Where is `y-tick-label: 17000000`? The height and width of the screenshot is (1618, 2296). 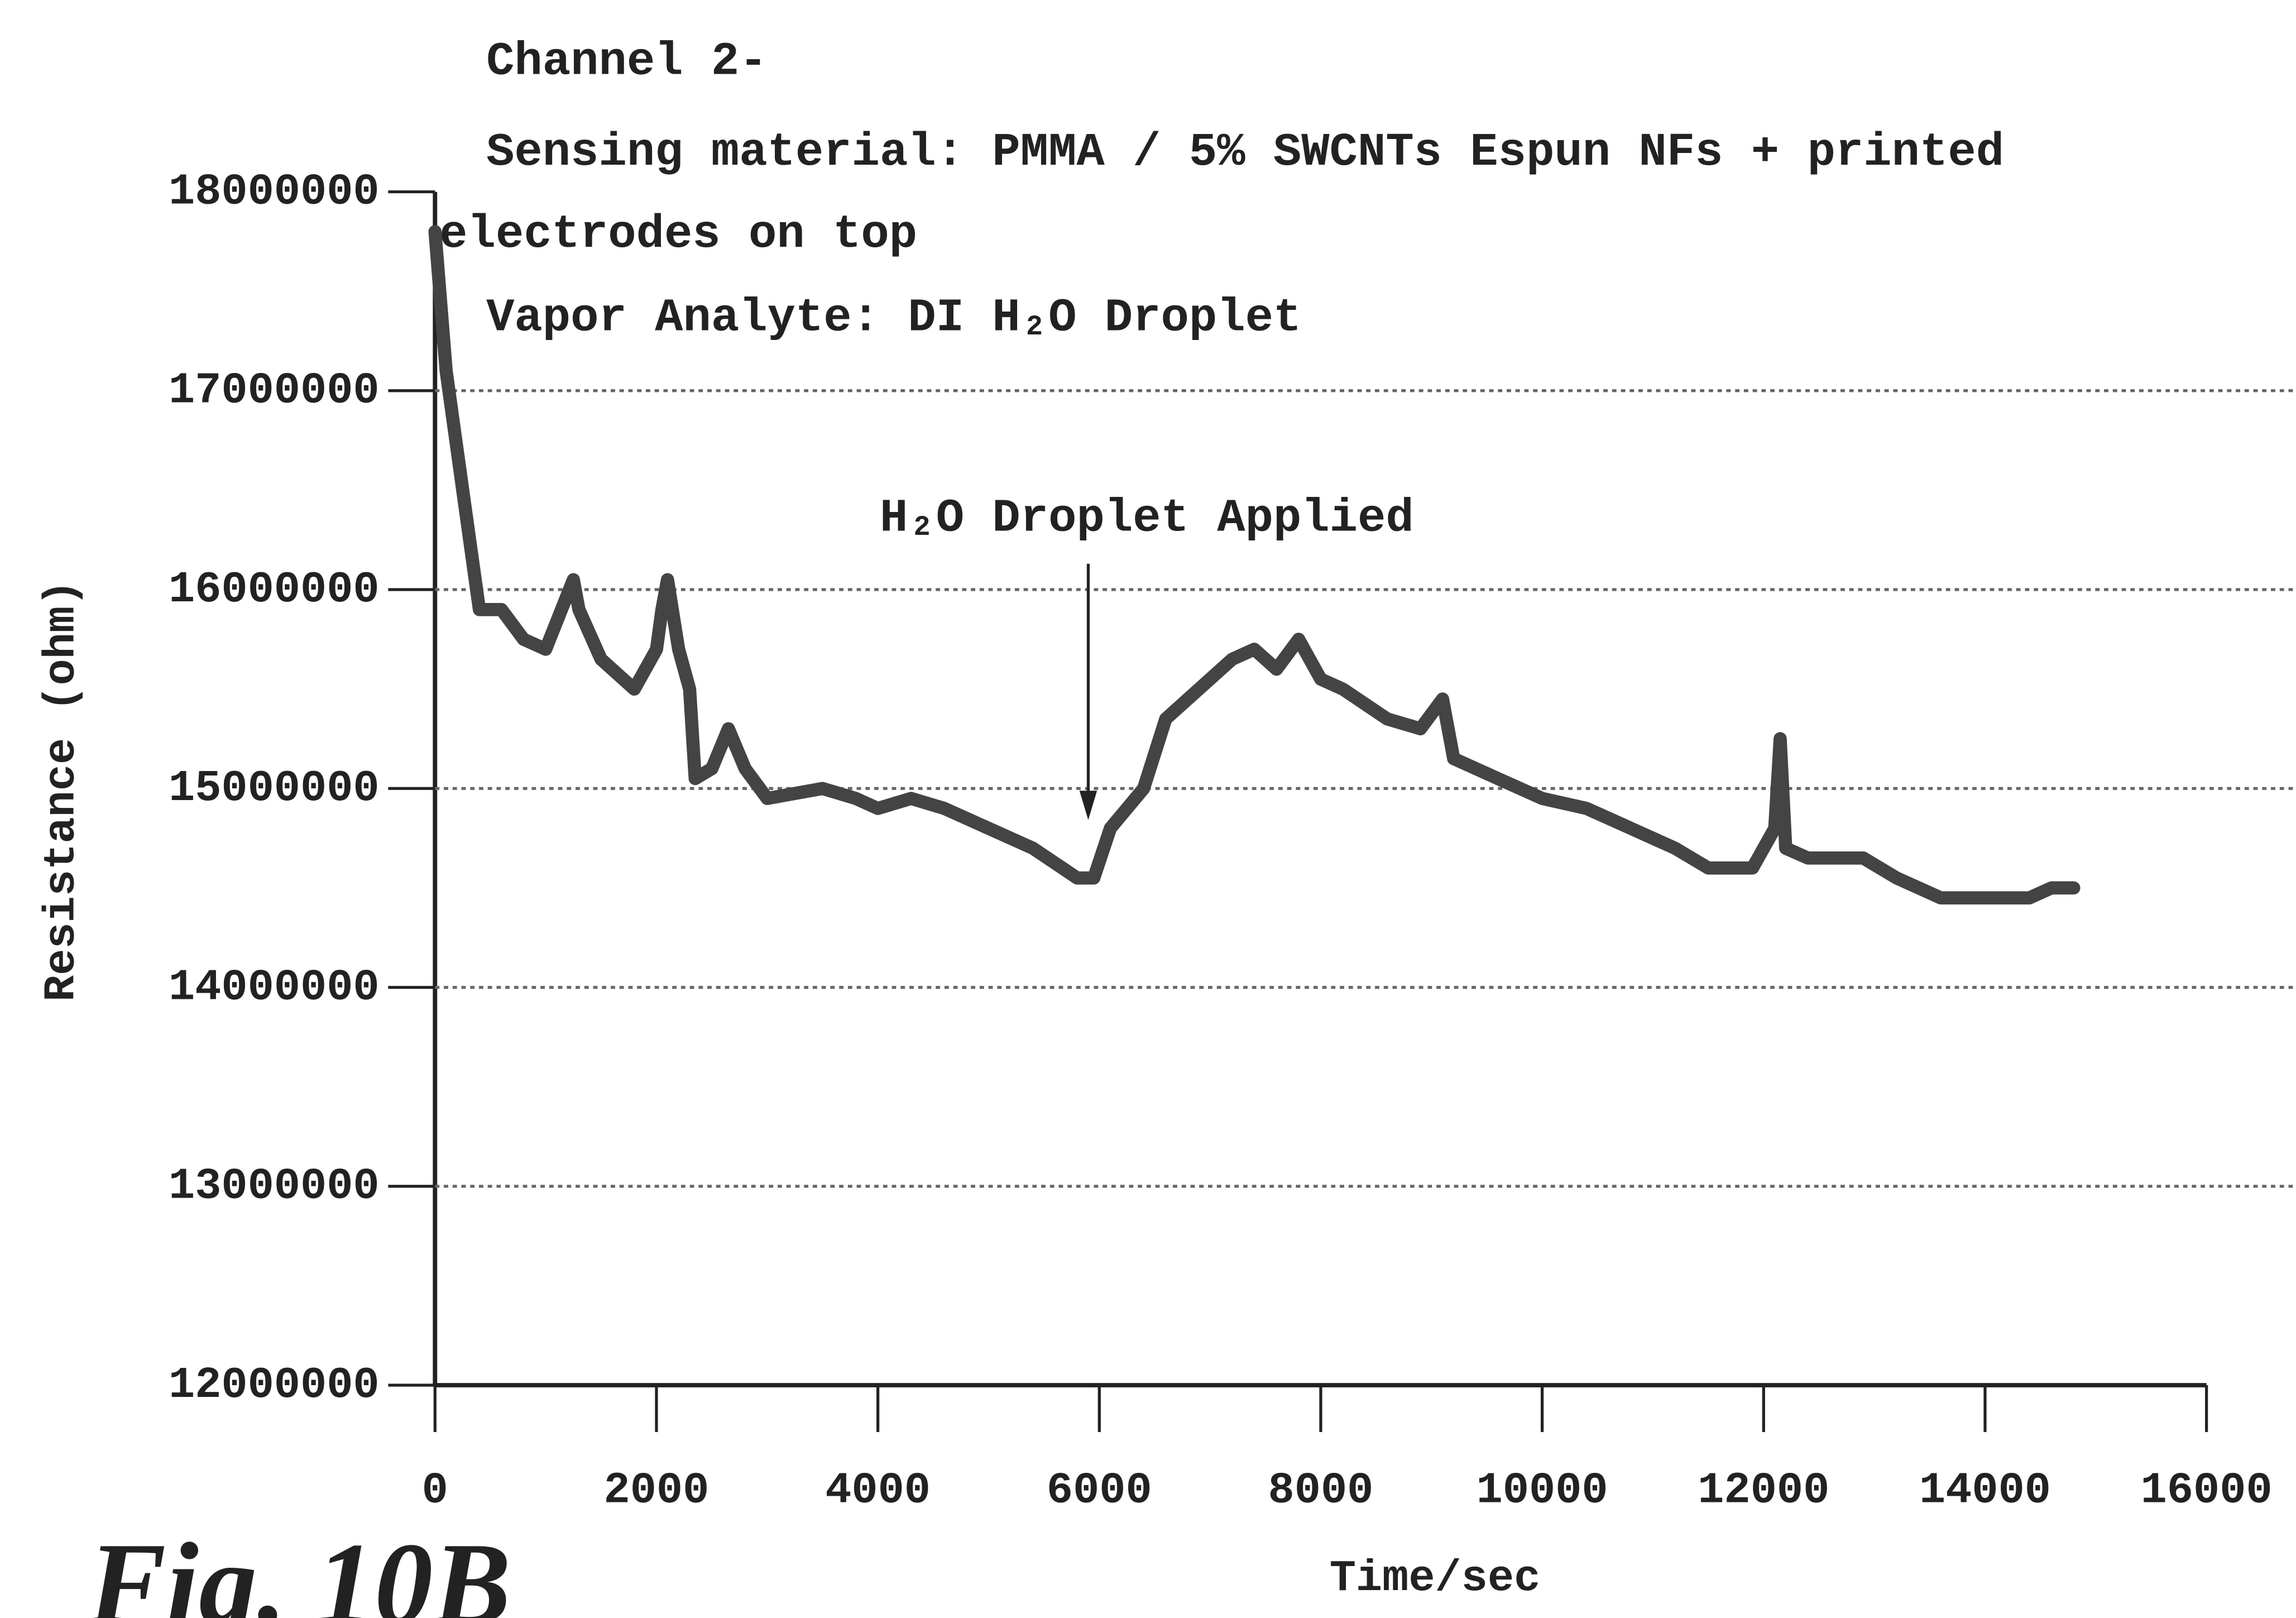
y-tick-label: 17000000 is located at coordinates (274, 391).